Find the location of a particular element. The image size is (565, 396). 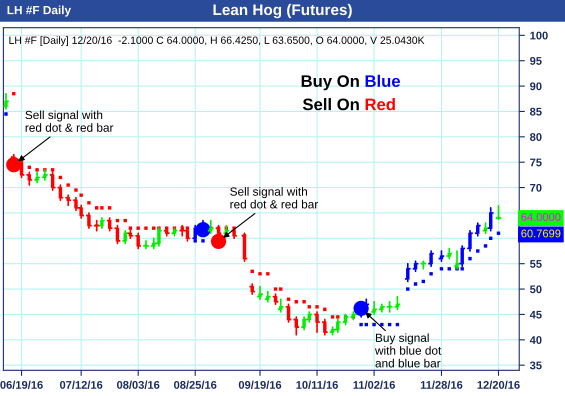

x-tick-label: 11/02/16 is located at coordinates (374, 384).